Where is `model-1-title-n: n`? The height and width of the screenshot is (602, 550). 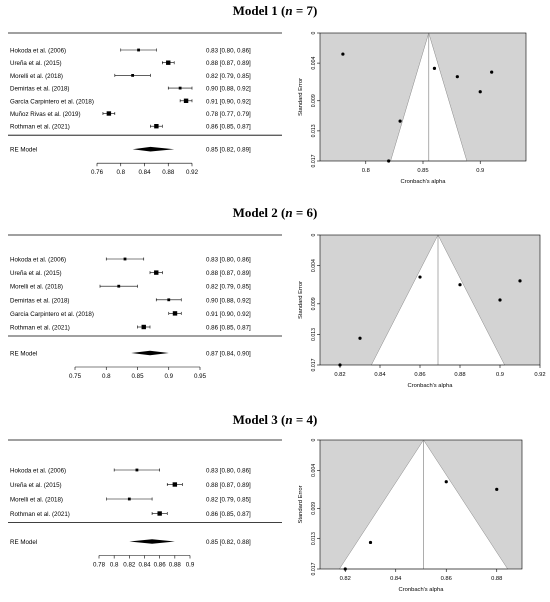 model-1-title-n: n is located at coordinates (289, 10).